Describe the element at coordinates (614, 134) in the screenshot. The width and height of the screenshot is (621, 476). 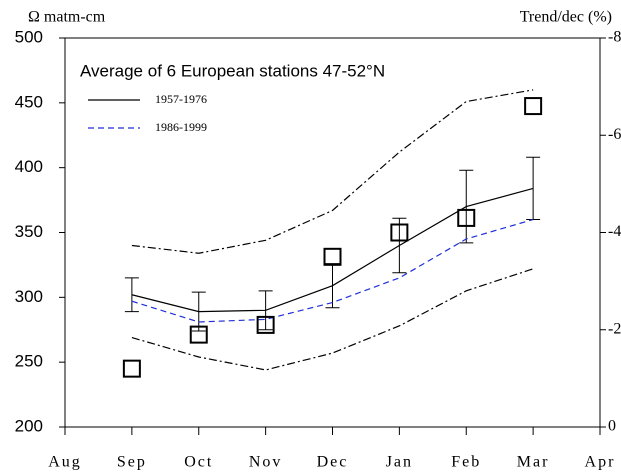
I see `y2-tick-label: -6` at that location.